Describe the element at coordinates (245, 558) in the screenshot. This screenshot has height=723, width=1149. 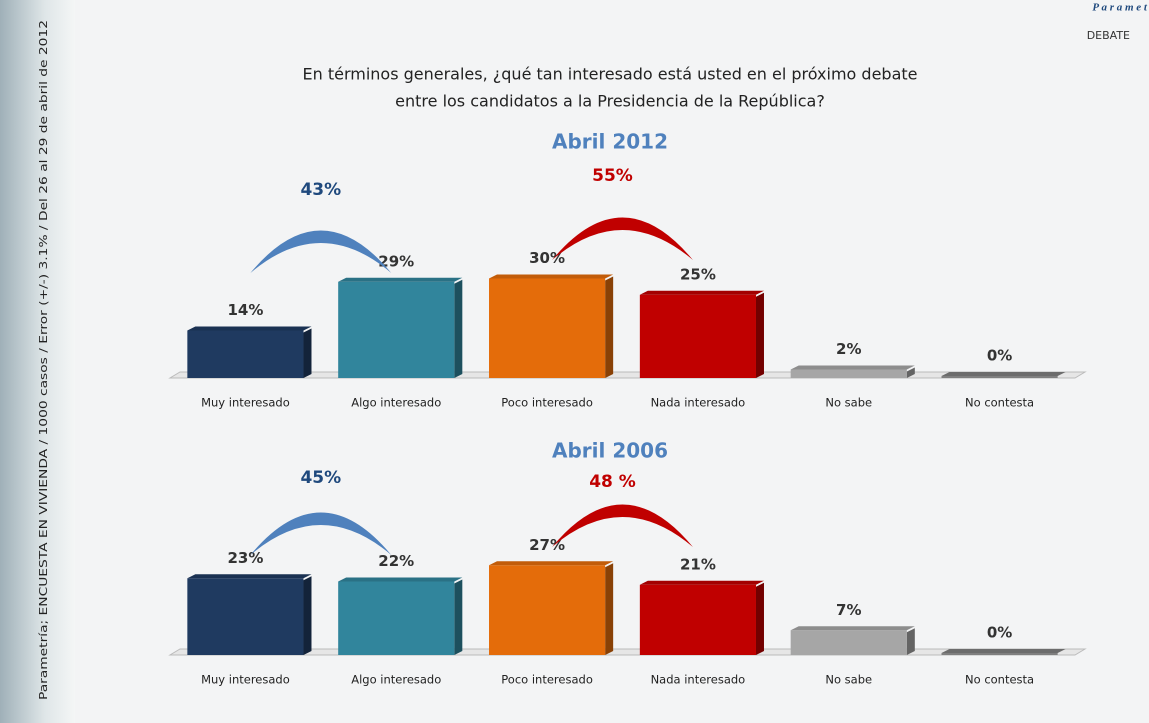
I see `value-label: 23%` at that location.